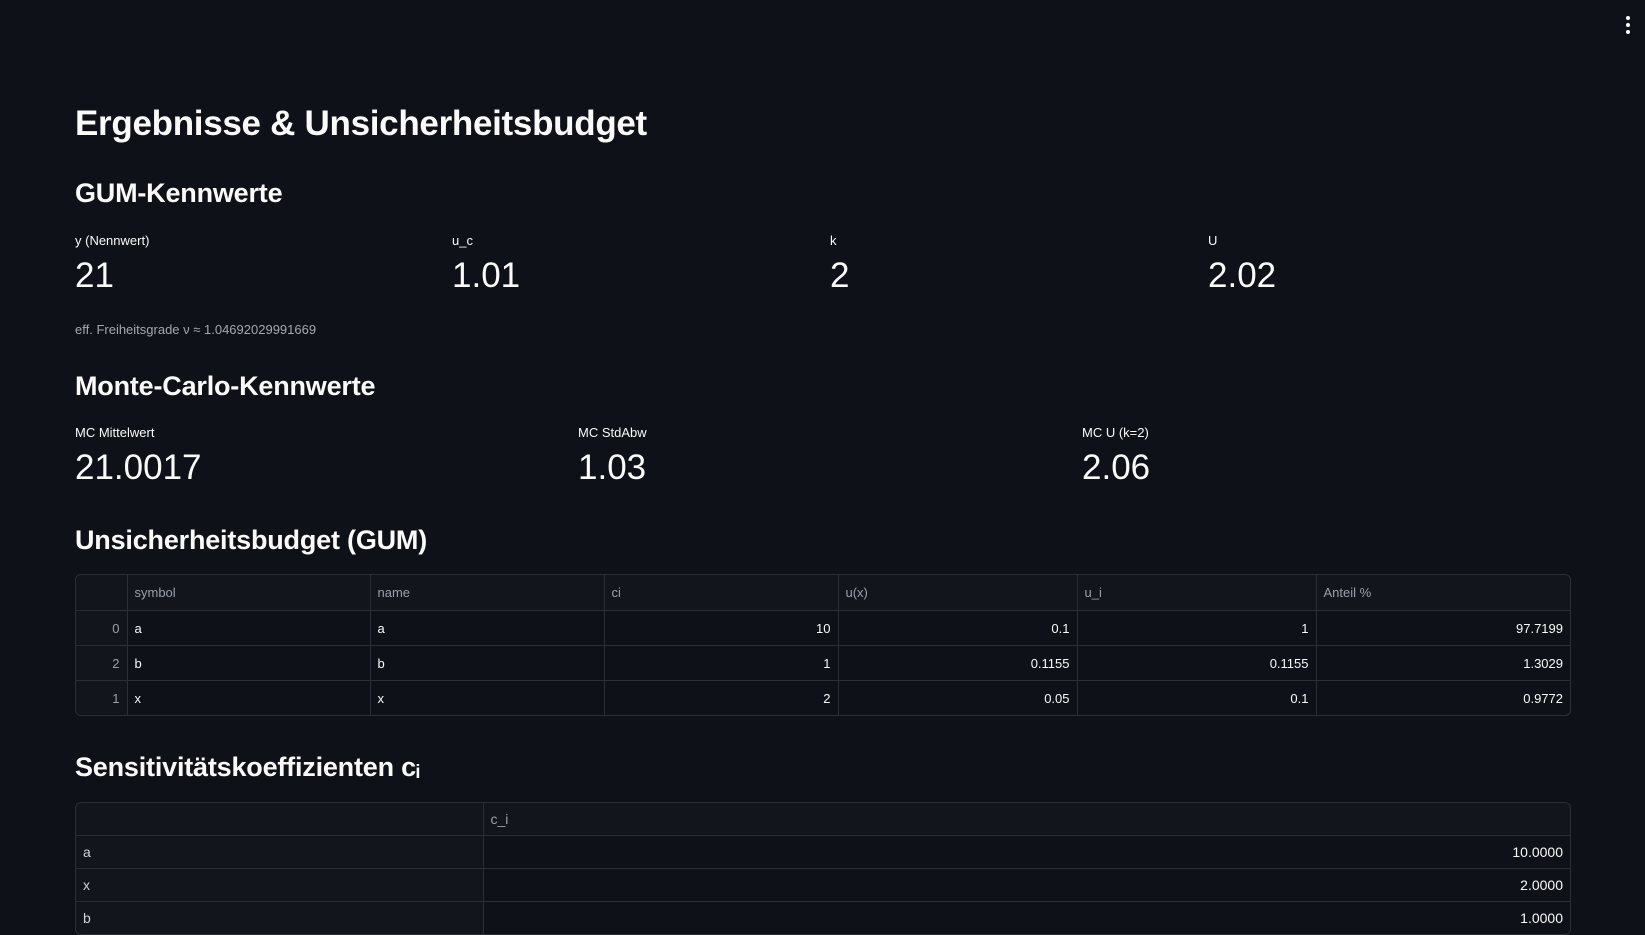 Image resolution: width=1645 pixels, height=935 pixels. I want to click on cell-ci: 2.0000, so click(1026, 885).